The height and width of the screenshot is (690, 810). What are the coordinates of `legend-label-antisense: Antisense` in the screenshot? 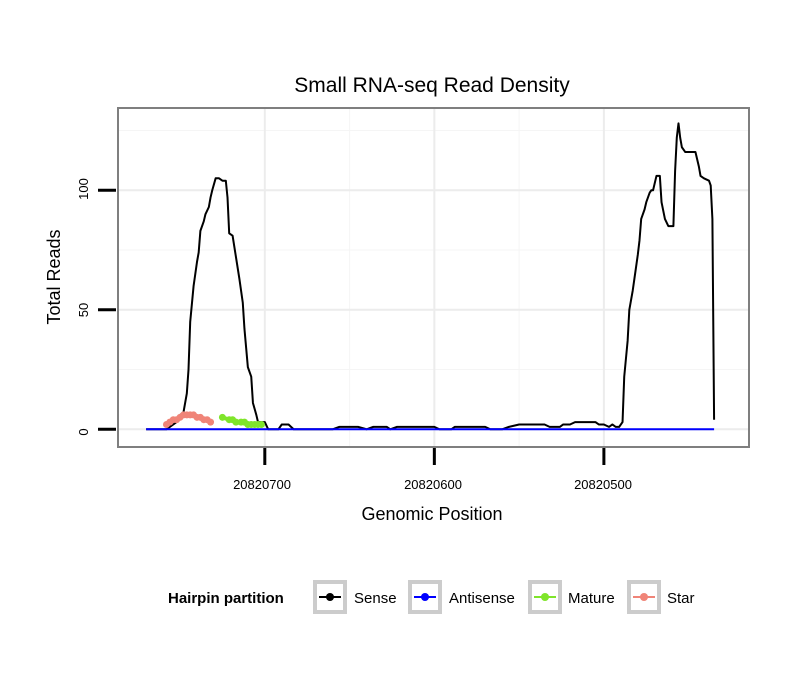 It's located at (482, 598).